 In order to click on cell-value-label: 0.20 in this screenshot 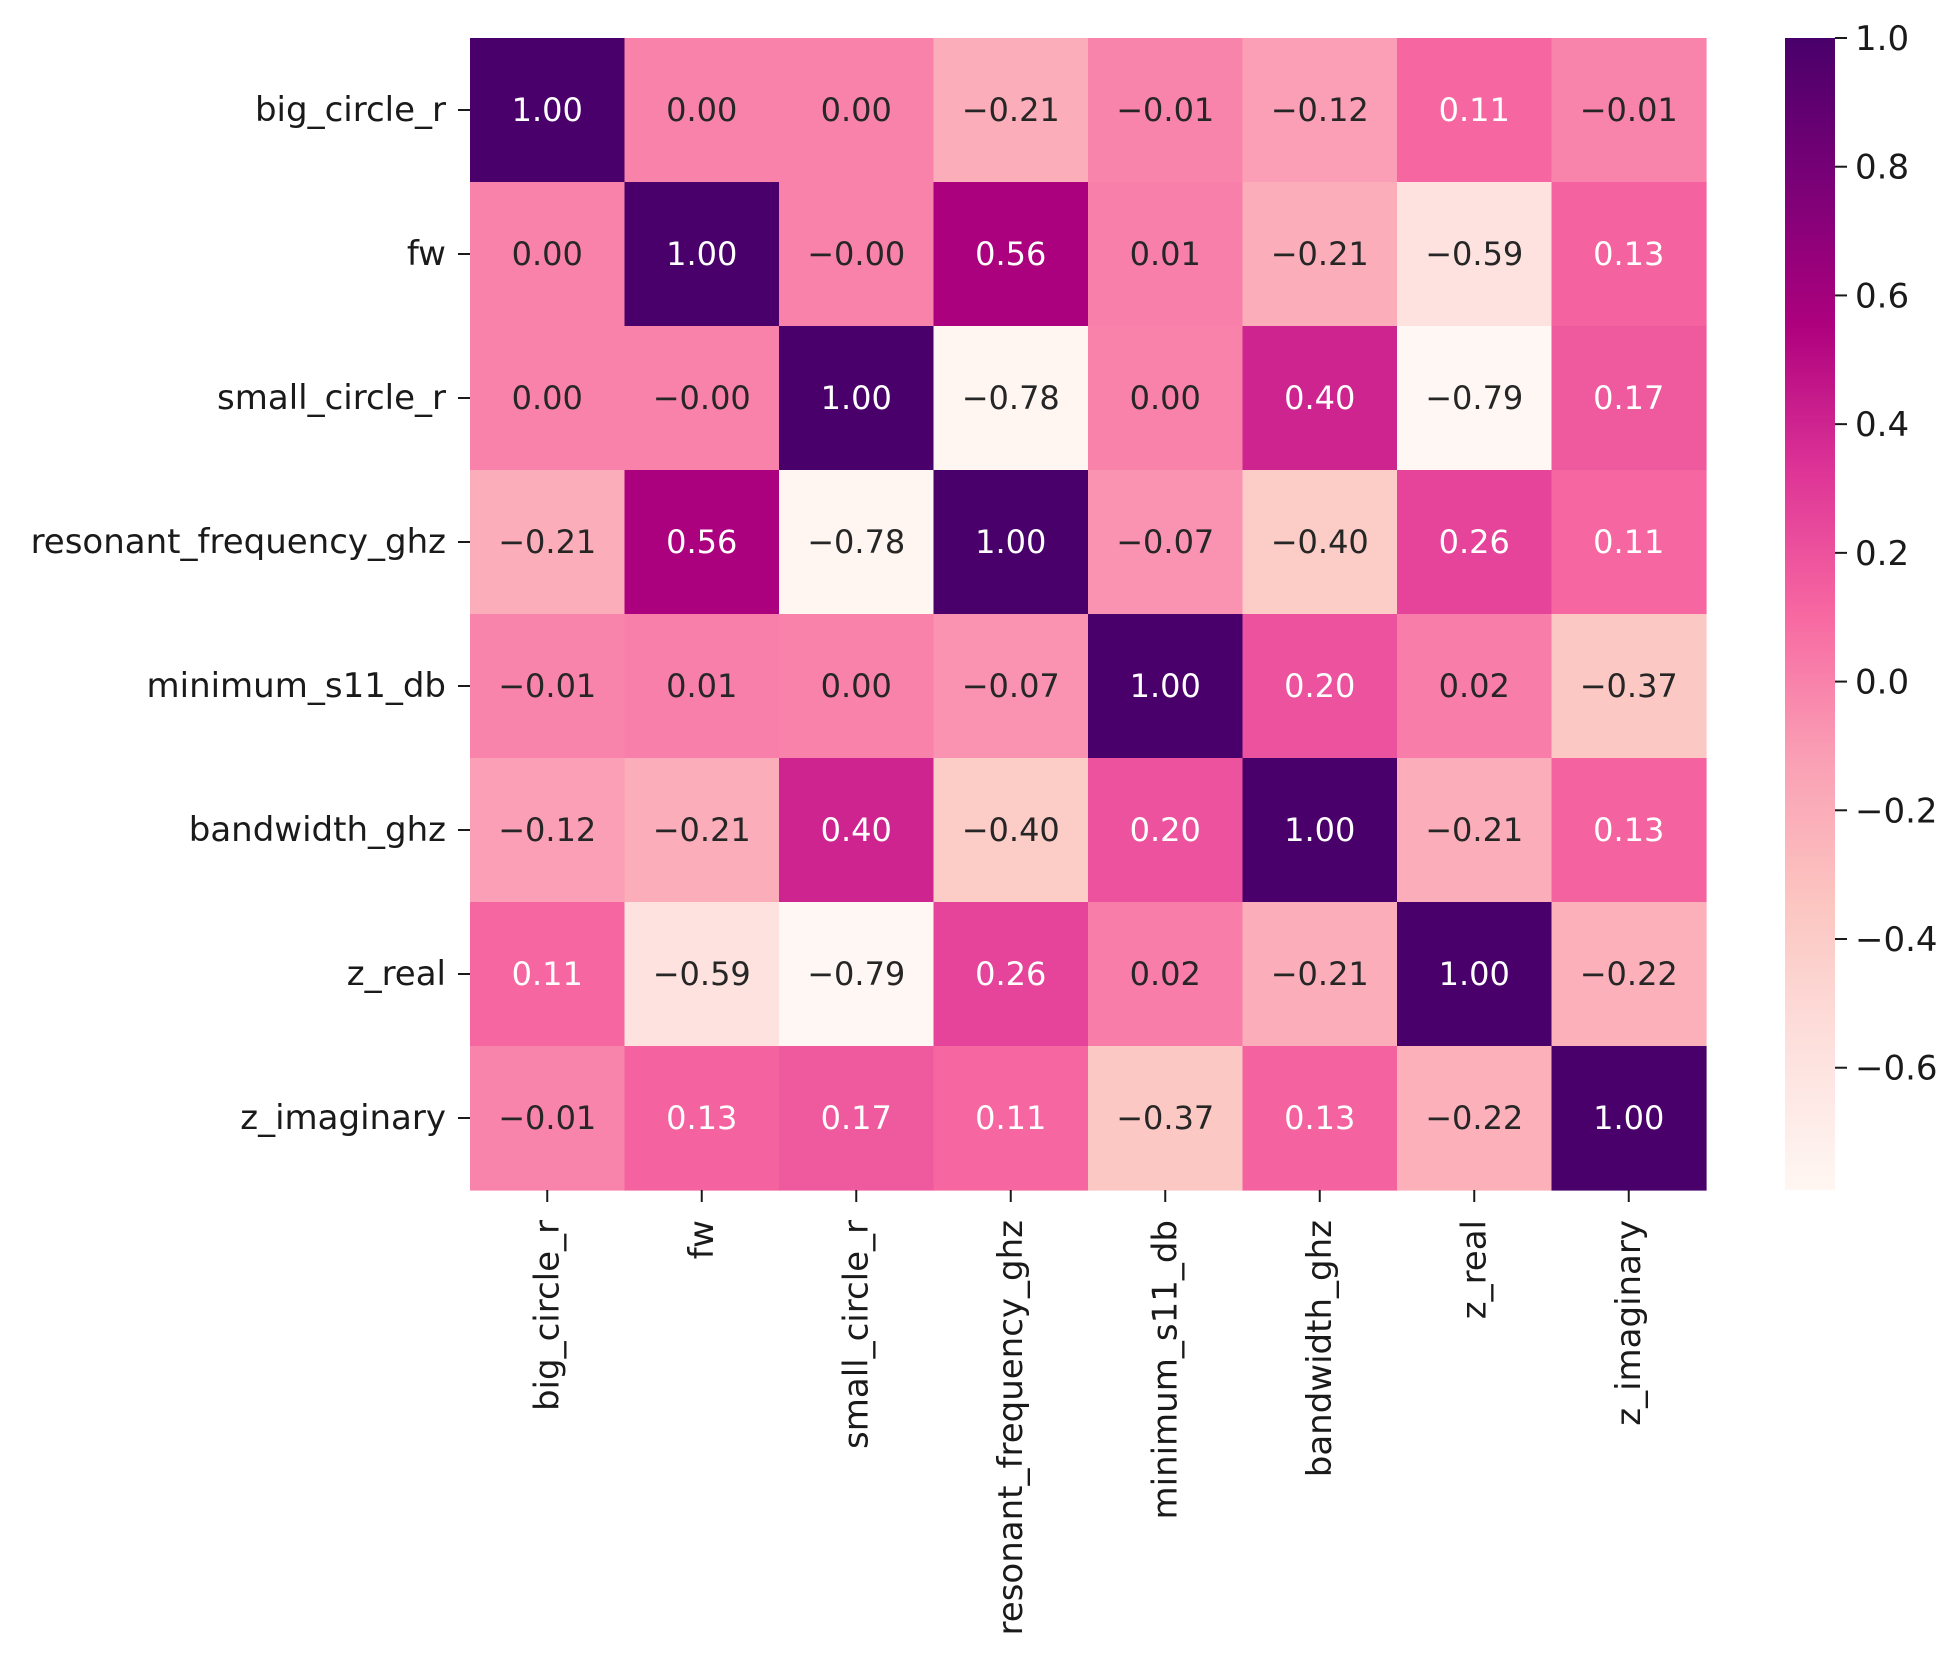, I will do `click(1165, 830)`.